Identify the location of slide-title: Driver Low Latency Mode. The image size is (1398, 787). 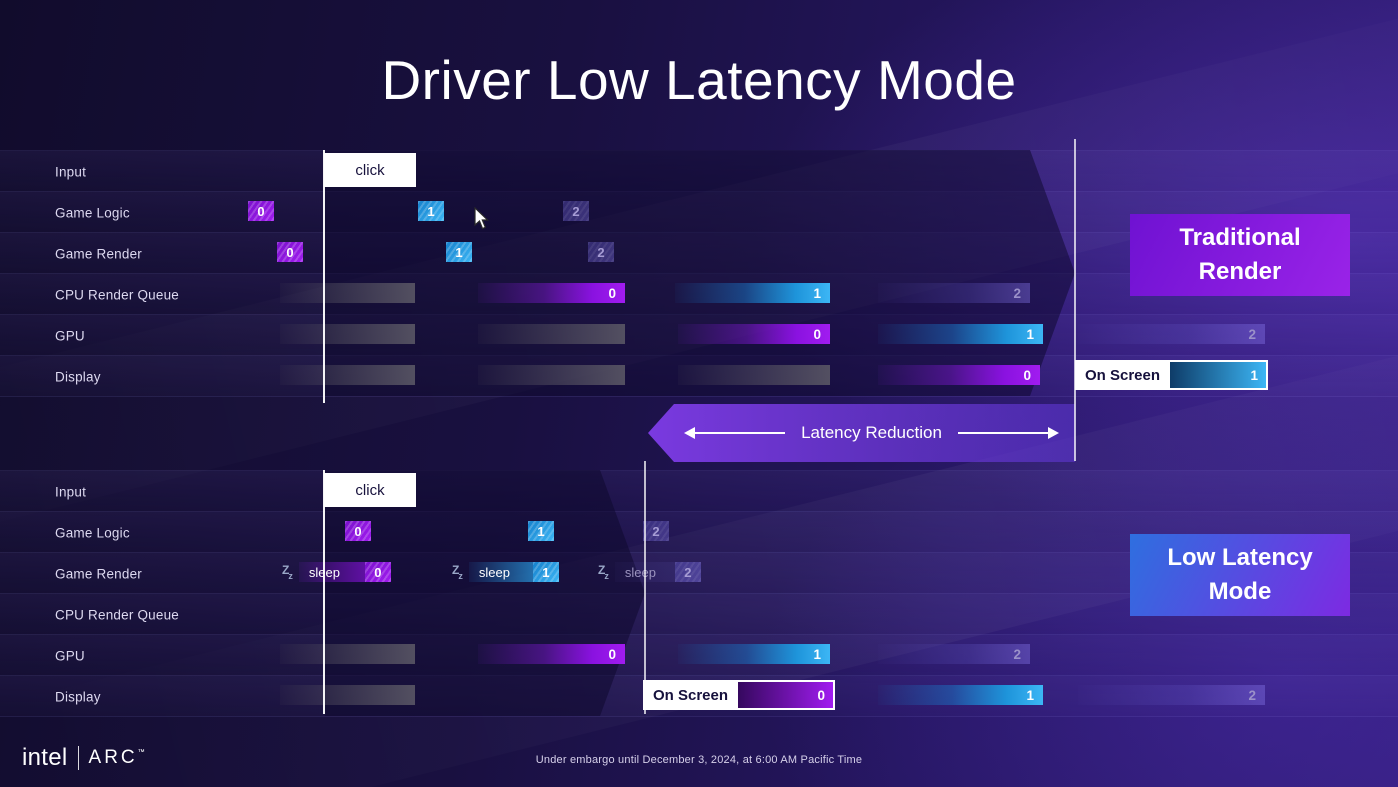
(699, 80).